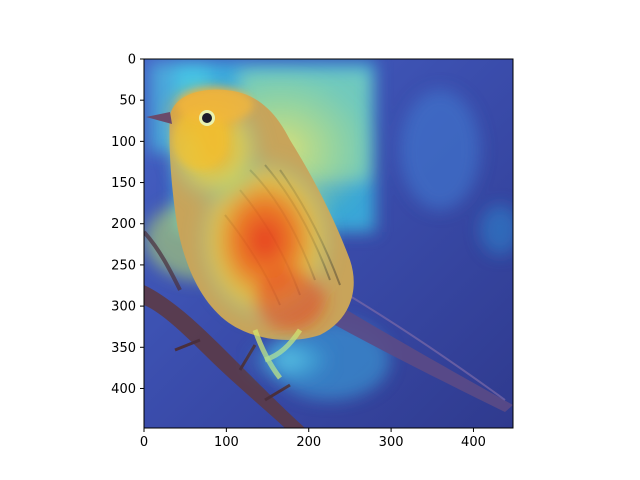 This screenshot has height=480, width=640. I want to click on y-tick-label: 400, so click(123, 389).